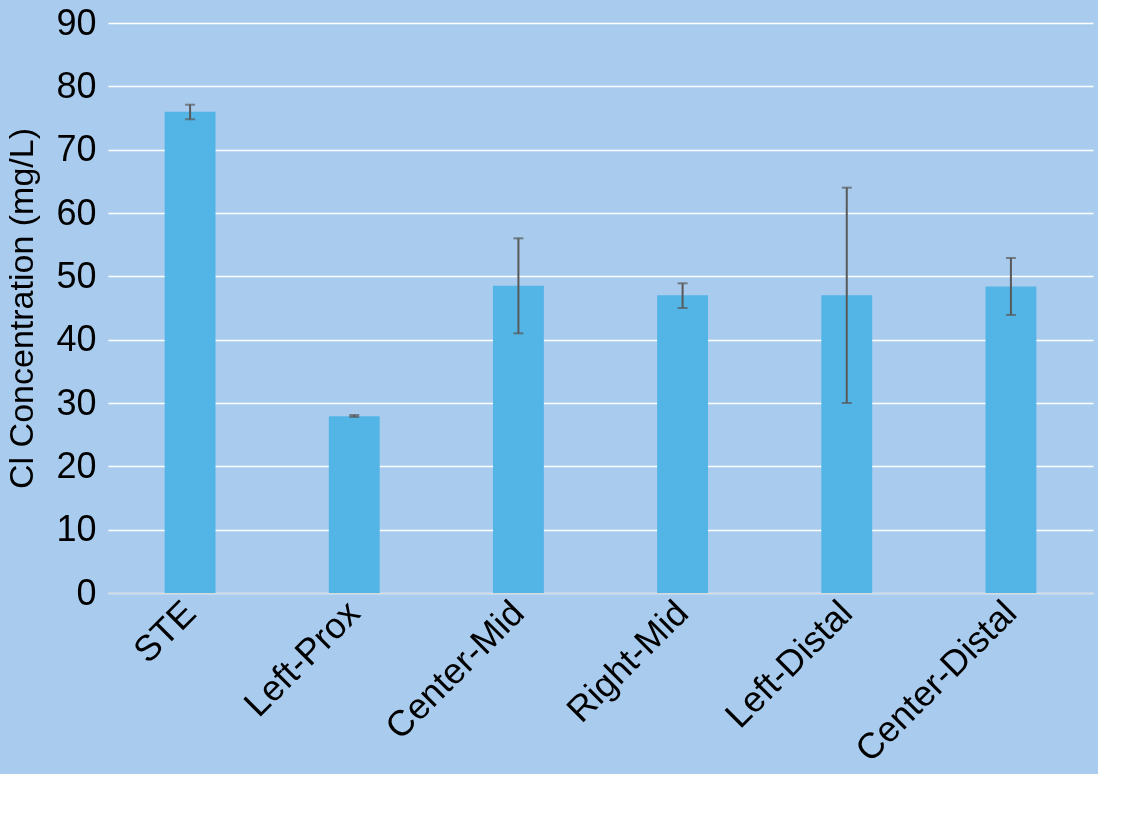 This screenshot has width=1138, height=838. I want to click on y-tick-label: 80, so click(76, 85).